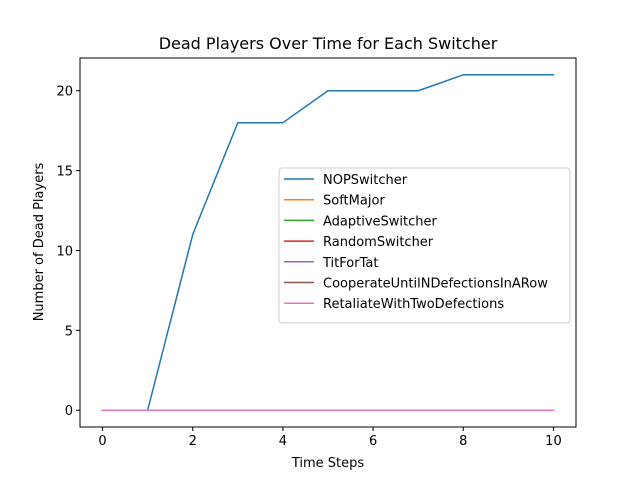 This screenshot has width=640, height=480. What do you see at coordinates (283, 441) in the screenshot?
I see `x-tick-label-2: 4` at bounding box center [283, 441].